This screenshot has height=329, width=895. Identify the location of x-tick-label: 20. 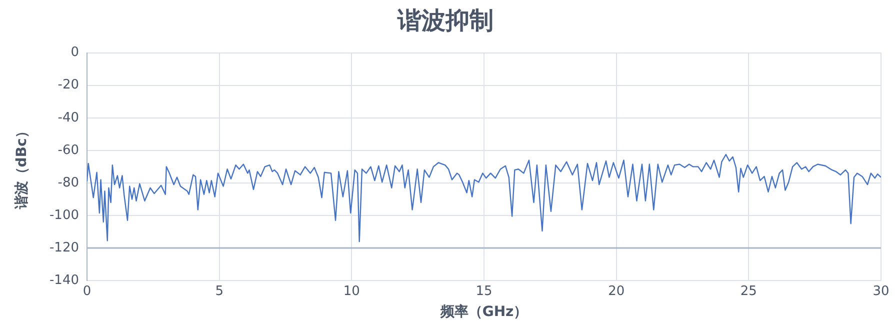
(616, 291).